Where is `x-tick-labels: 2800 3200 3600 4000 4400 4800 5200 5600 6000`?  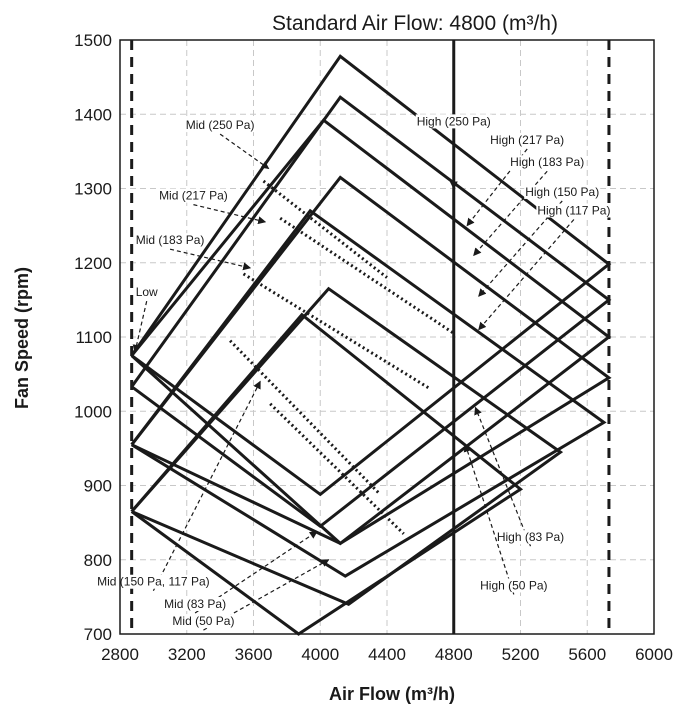
x-tick-labels: 2800 3200 3600 4000 4400 4800 5200 5600 6000 is located at coordinates (387, 654).